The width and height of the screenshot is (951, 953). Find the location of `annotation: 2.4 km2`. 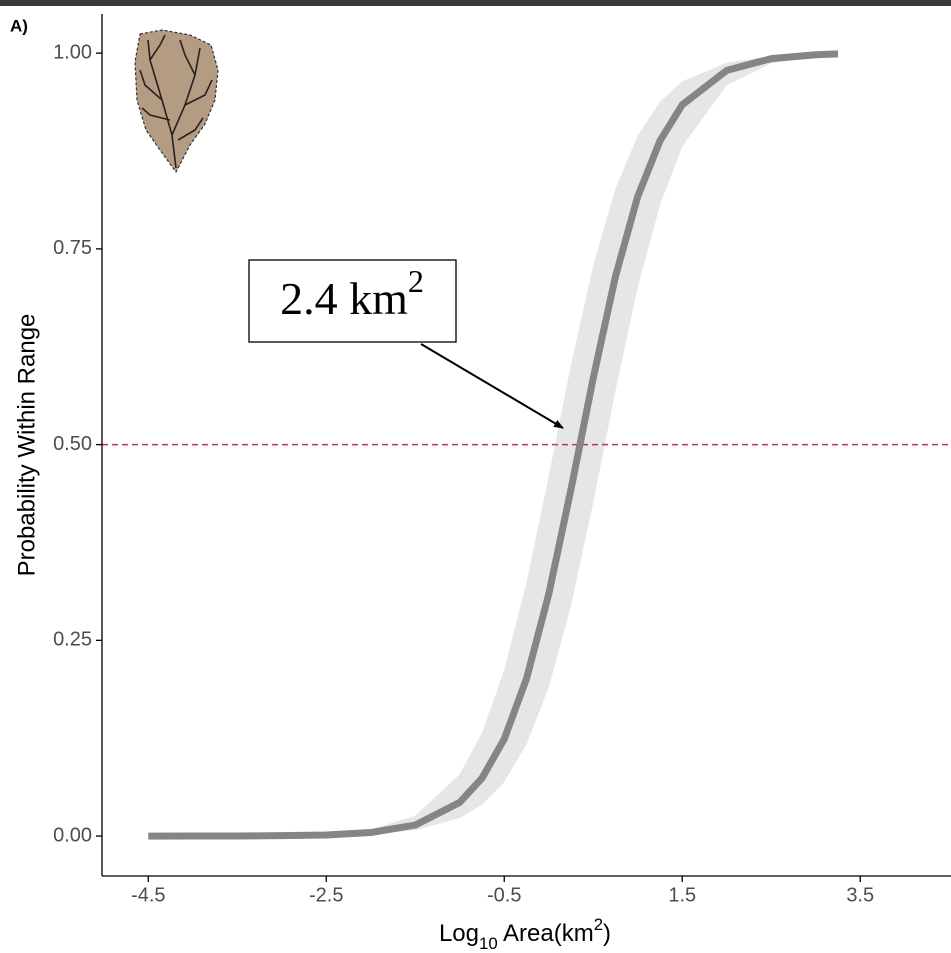

annotation: 2.4 km2 is located at coordinates (406, 344).